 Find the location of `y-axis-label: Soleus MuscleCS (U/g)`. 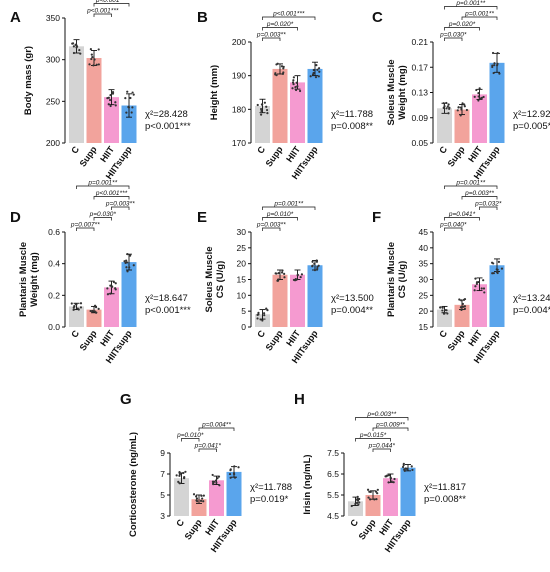

y-axis-label: Soleus MuscleCS (U/g) is located at coordinates (215, 280).